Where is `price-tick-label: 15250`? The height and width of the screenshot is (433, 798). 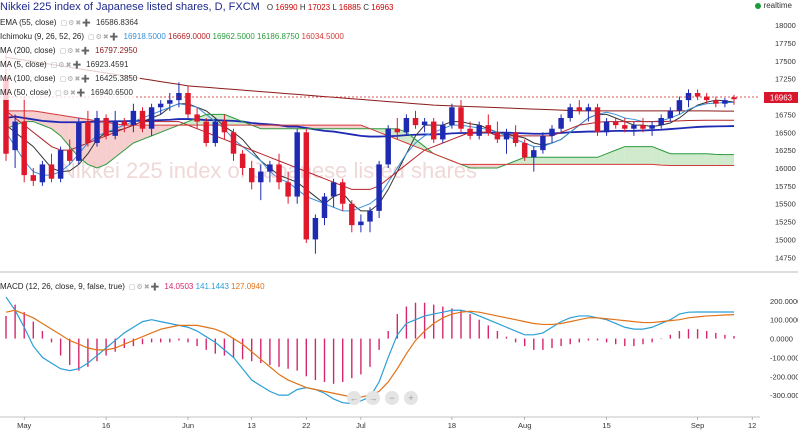 price-tick-label: 15250 is located at coordinates (785, 222).